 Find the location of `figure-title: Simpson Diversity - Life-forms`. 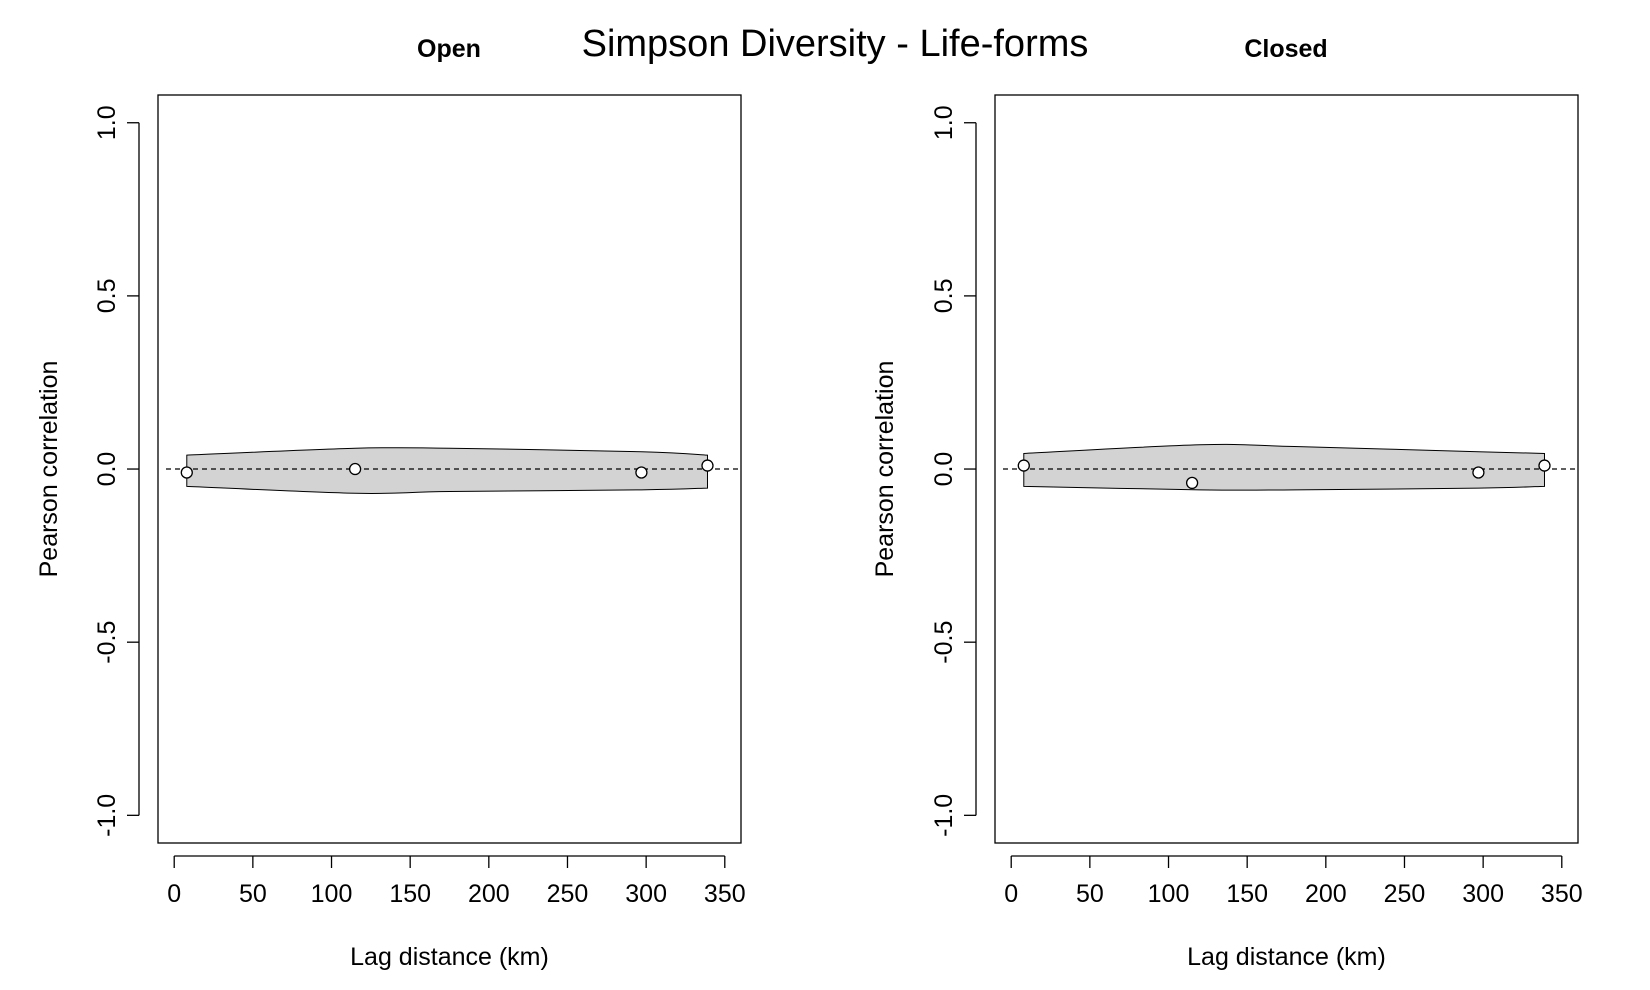

figure-title: Simpson Diversity - Life-forms is located at coordinates (835, 44).